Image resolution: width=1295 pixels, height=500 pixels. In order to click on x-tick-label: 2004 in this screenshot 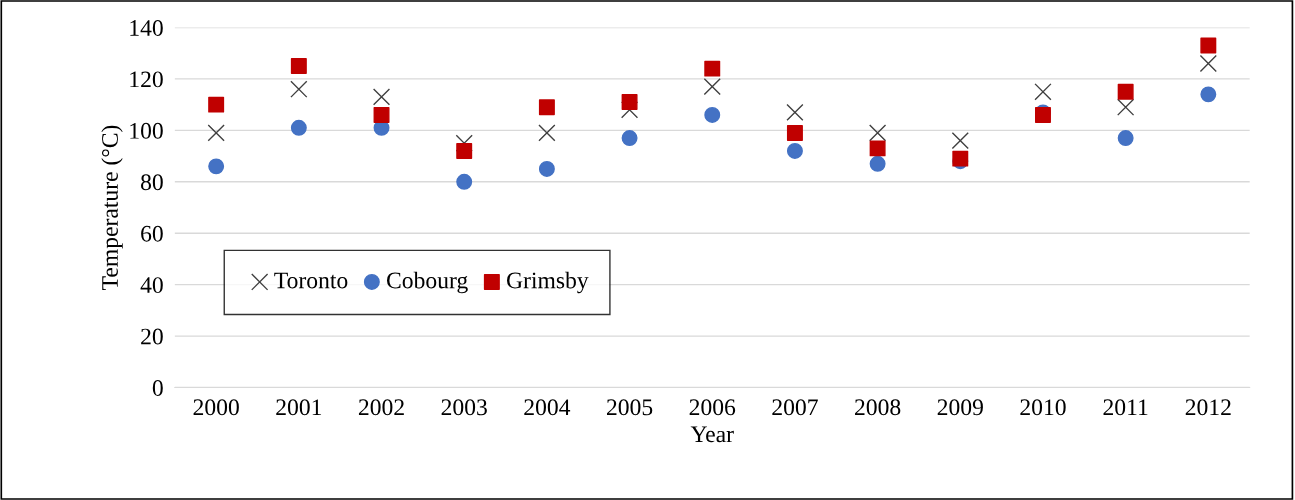, I will do `click(547, 407)`.